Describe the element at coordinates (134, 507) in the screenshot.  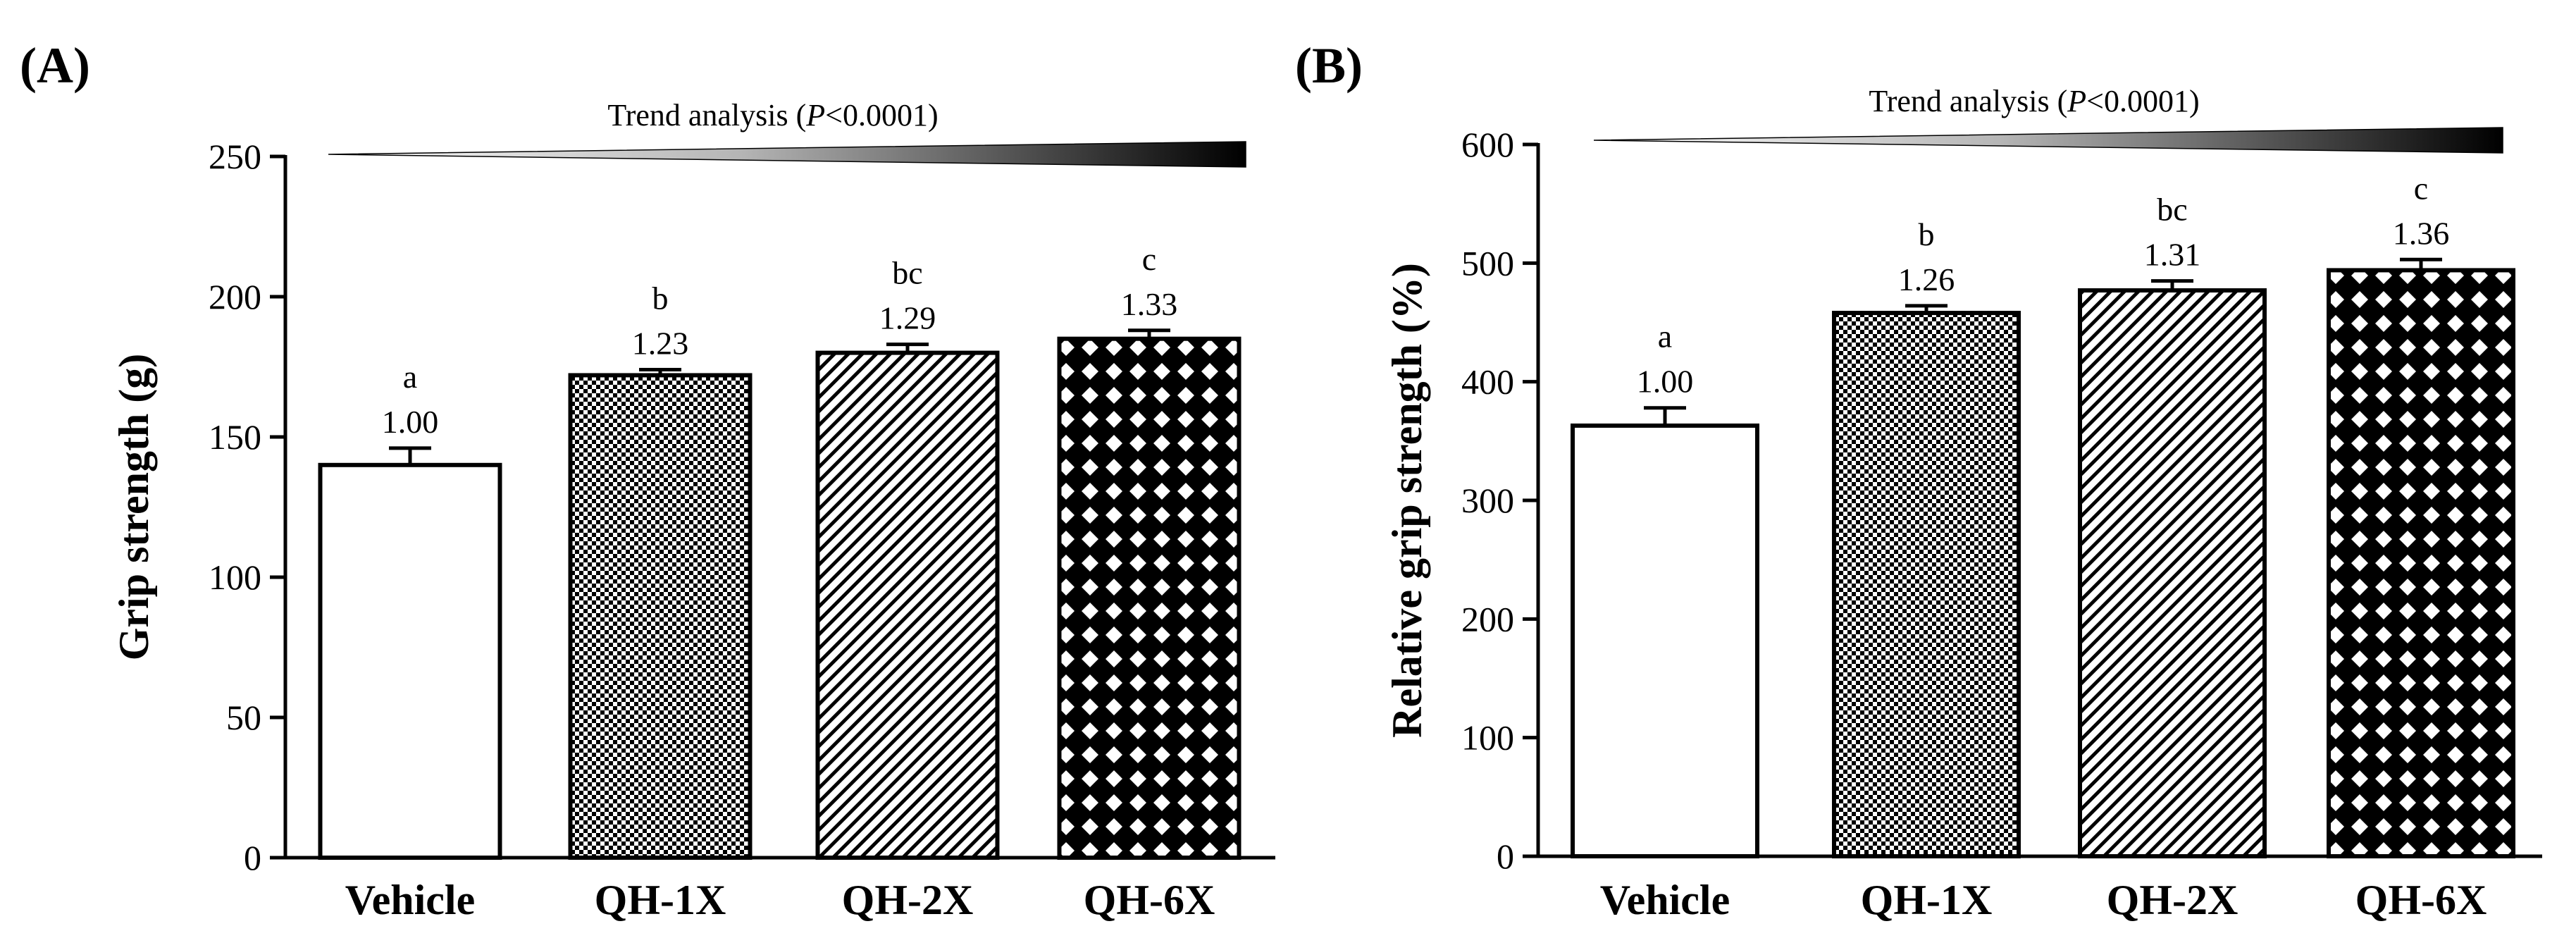
I see `y-axis-label: Grip strength (g)` at that location.